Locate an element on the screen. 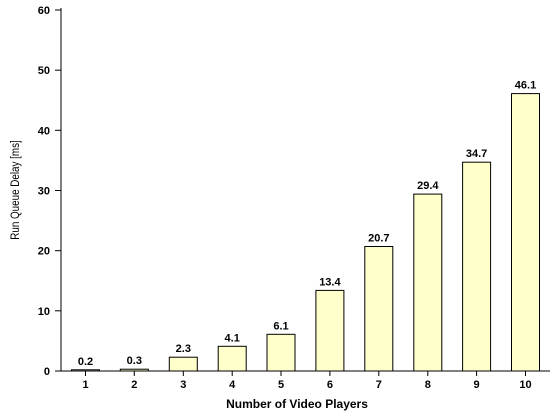 The width and height of the screenshot is (558, 417). data-label-3: 2.3 is located at coordinates (183, 349).